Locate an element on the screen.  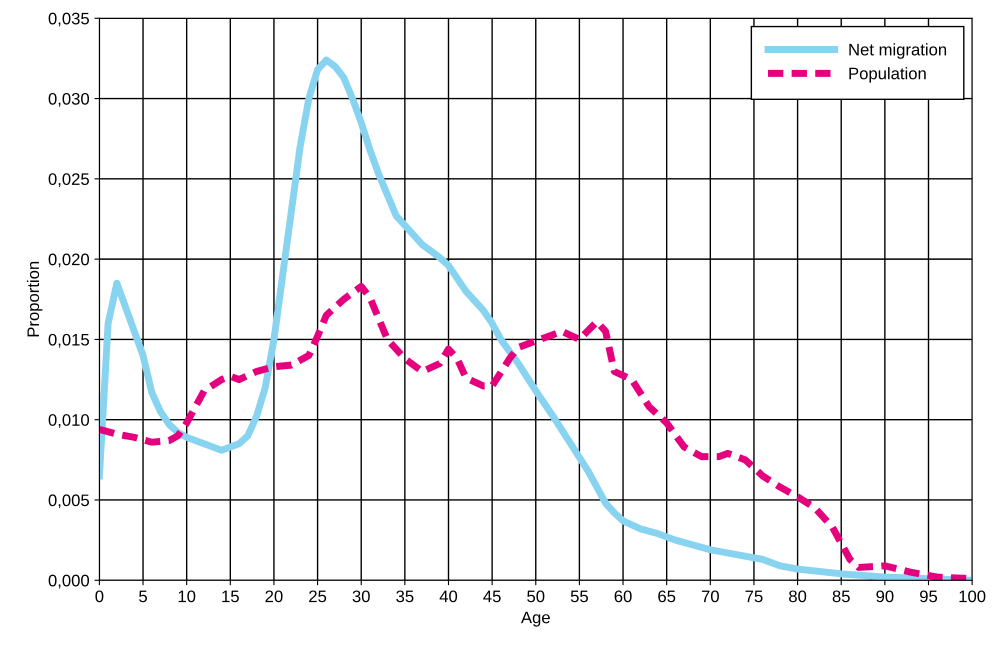
y-tick-label: 0,010 is located at coordinates (69, 421).